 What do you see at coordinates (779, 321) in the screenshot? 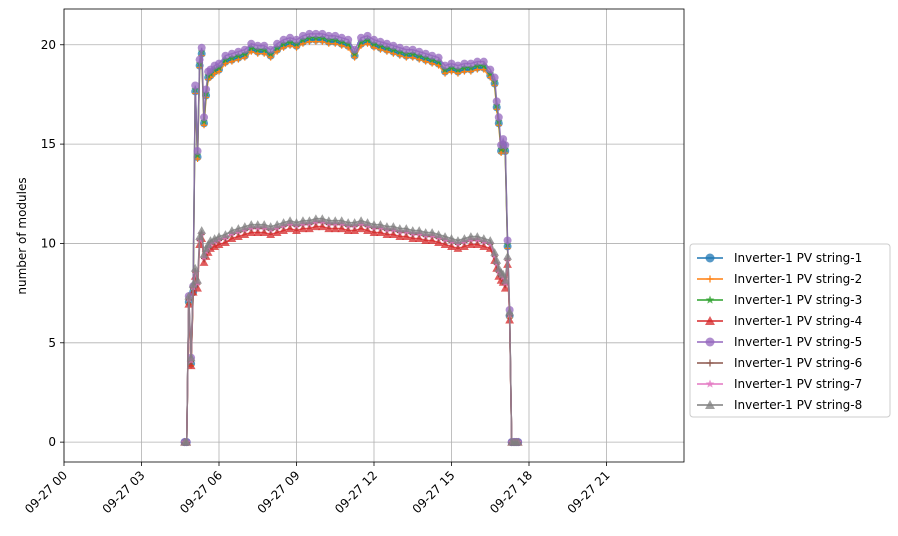
I see `legend-item: Inverter-1 PV string-4` at bounding box center [779, 321].